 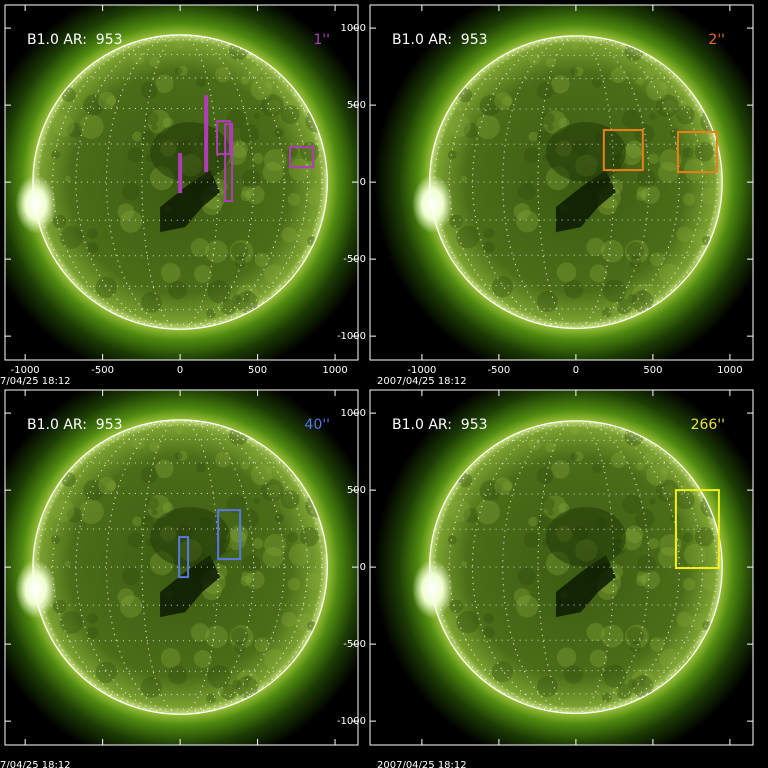 I want to click on x-tick-label: 500, so click(x=257, y=370).